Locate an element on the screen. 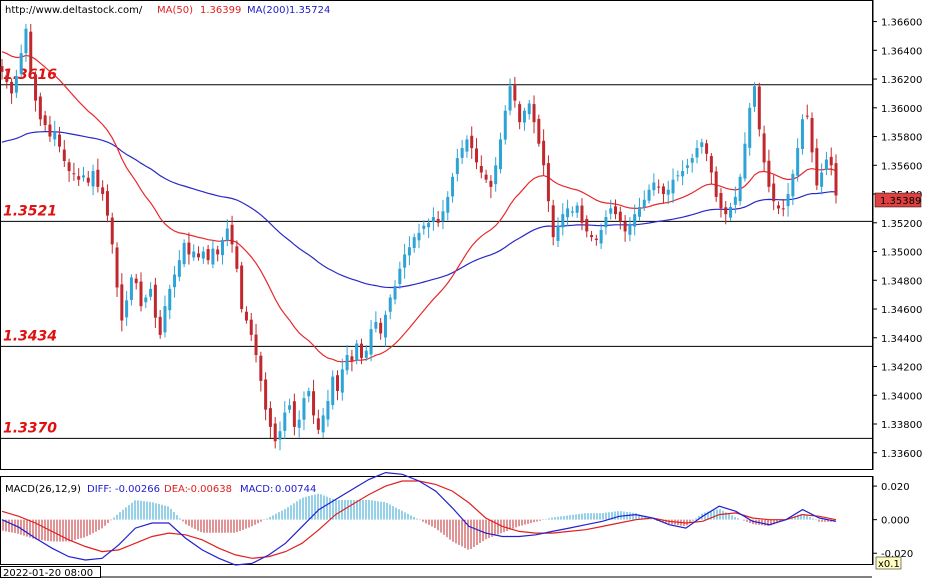 This screenshot has width=930, height=583. macd-axis-ticks: 0.020 0.000 -0.020 is located at coordinates (893, 521).